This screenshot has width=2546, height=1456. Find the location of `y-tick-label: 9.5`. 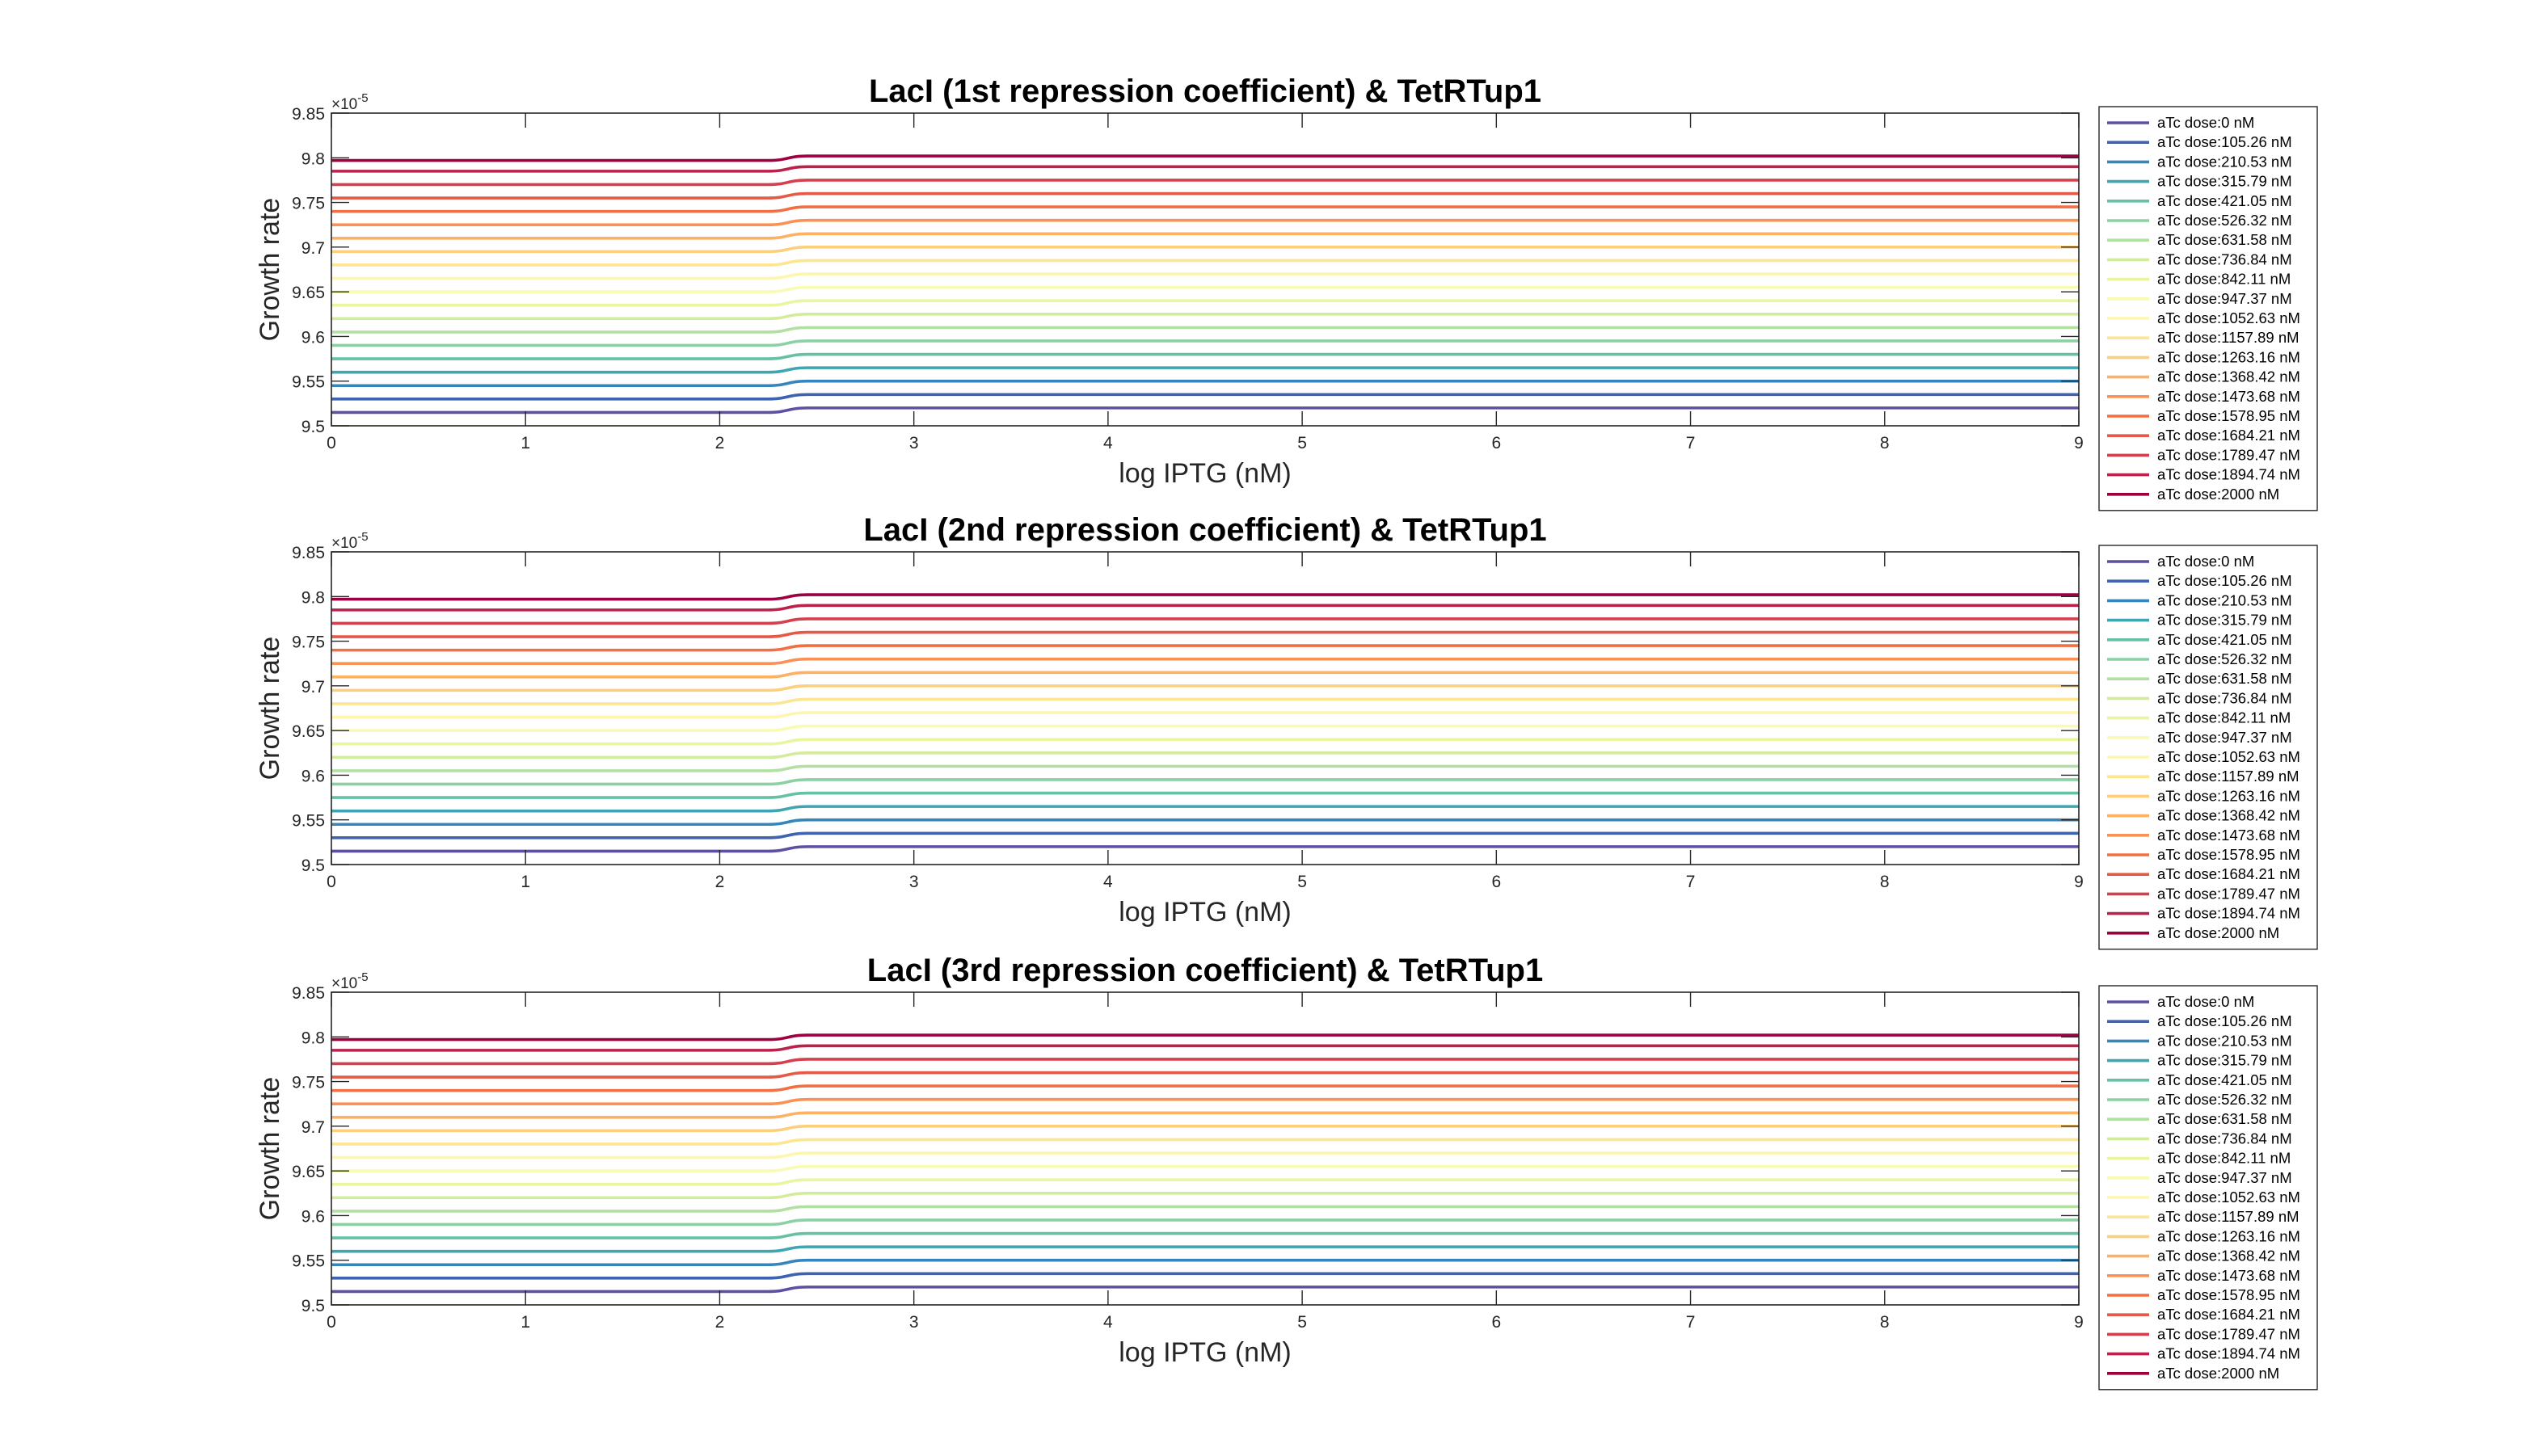

y-tick-label: 9.5 is located at coordinates (313, 1306).